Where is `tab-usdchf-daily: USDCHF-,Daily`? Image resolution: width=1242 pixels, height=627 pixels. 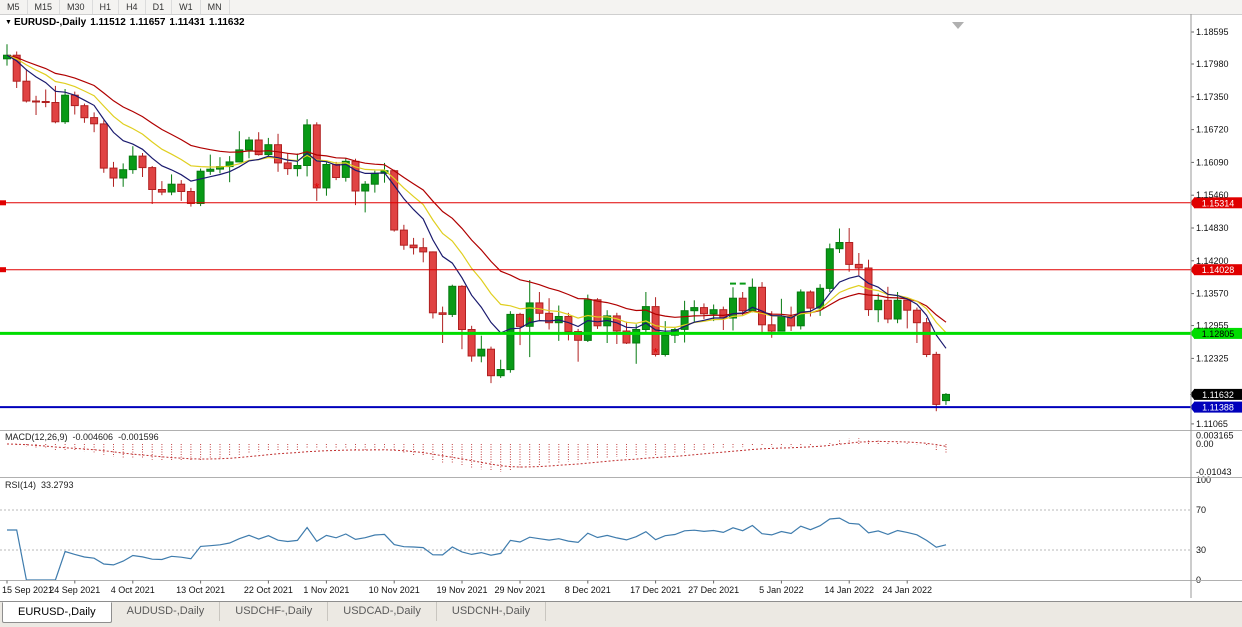
tab-usdchf-daily: USDCHF-,Daily is located at coordinates (274, 611).